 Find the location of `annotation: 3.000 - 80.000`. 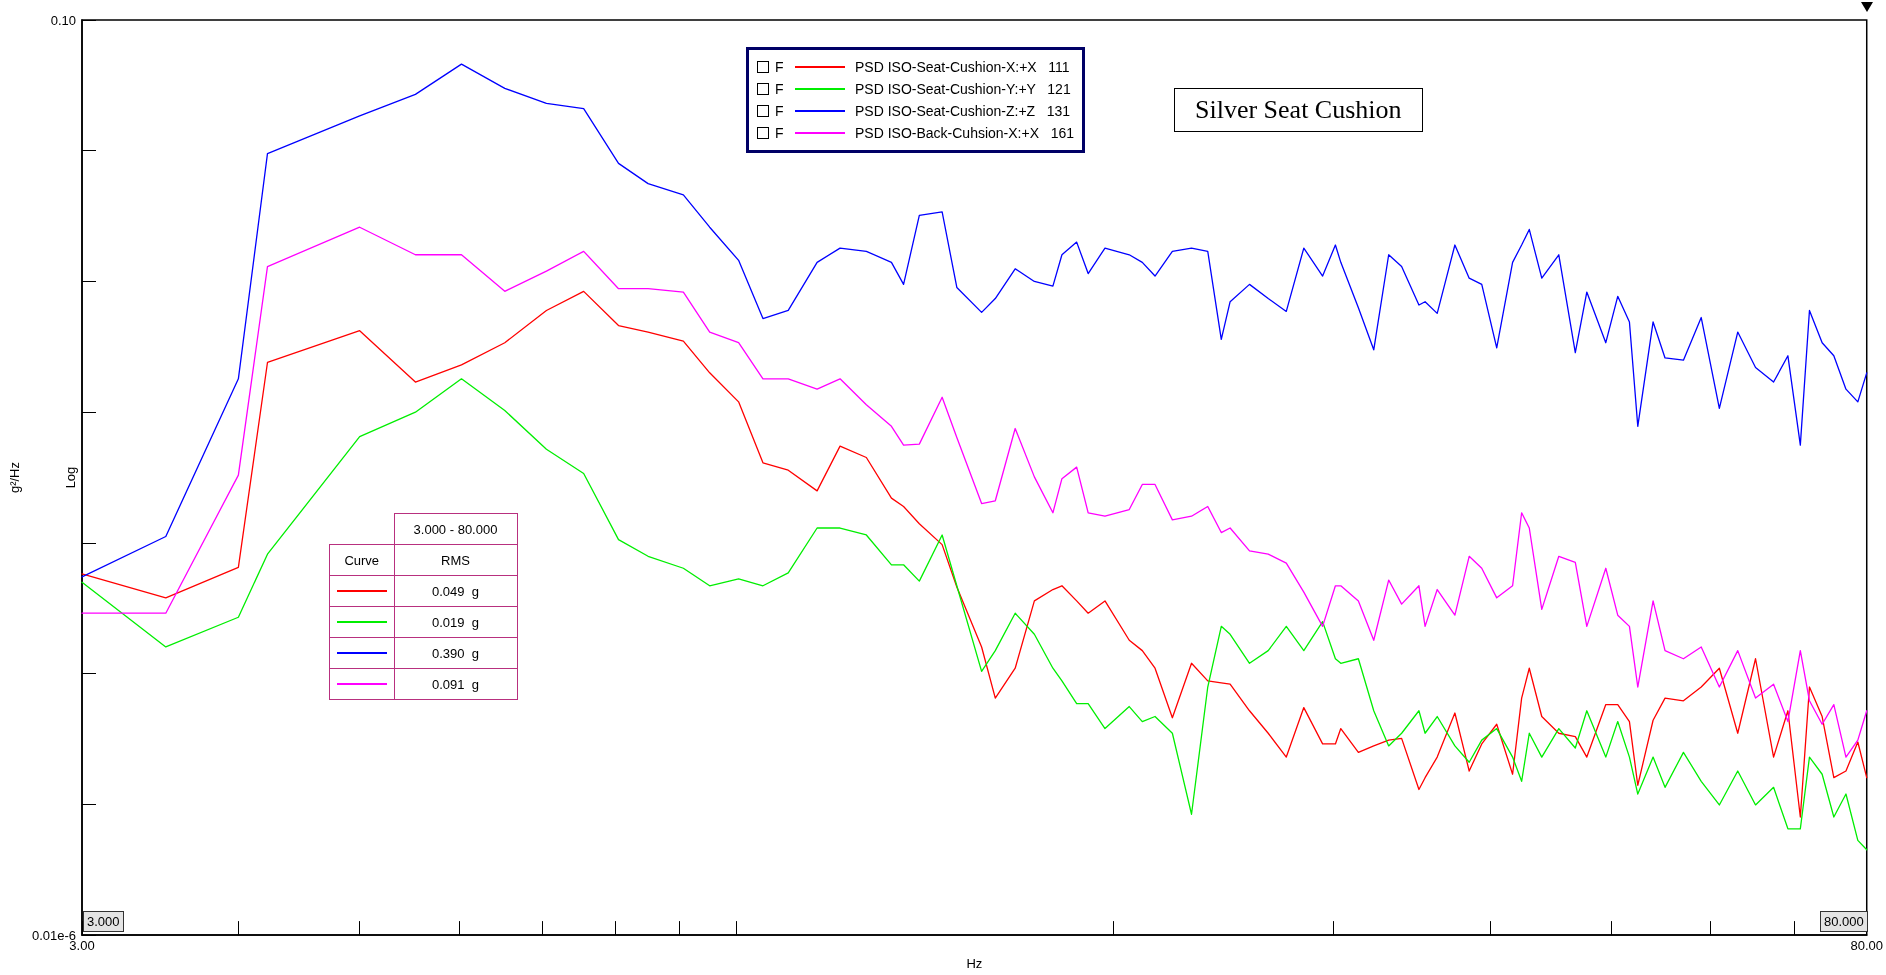

annotation: 3.000 - 80.000 is located at coordinates (455, 529).